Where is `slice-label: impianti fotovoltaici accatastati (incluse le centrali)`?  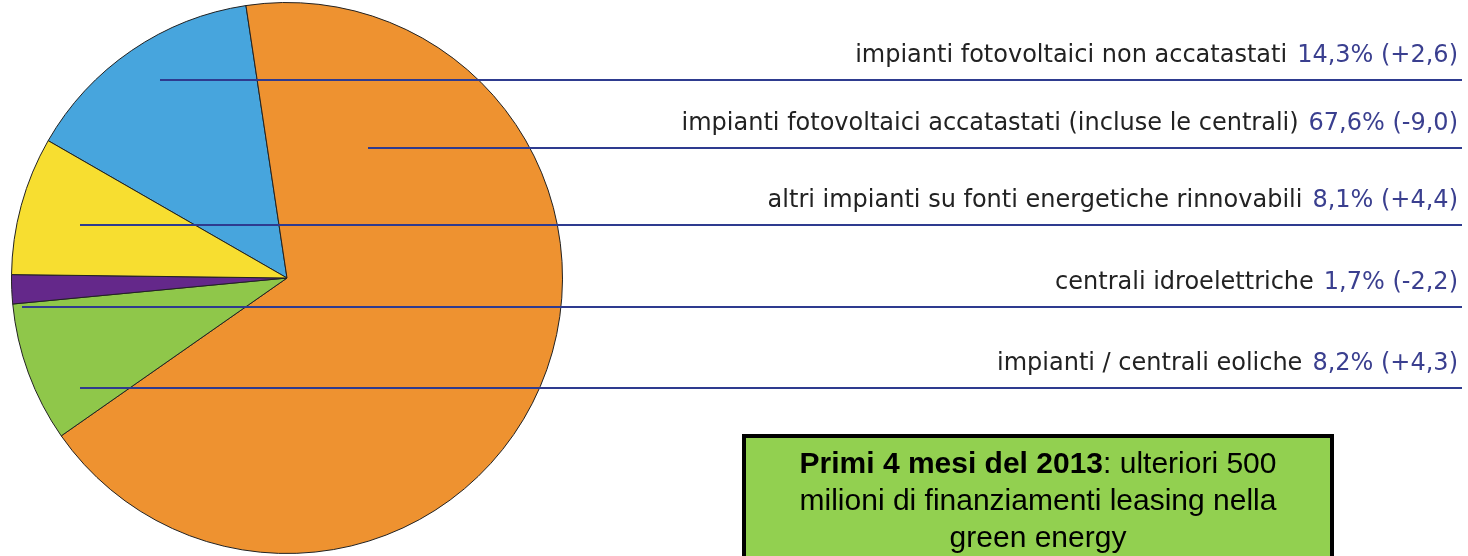 slice-label: impianti fotovoltaici accatastati (incluse le centrali) is located at coordinates (990, 122).